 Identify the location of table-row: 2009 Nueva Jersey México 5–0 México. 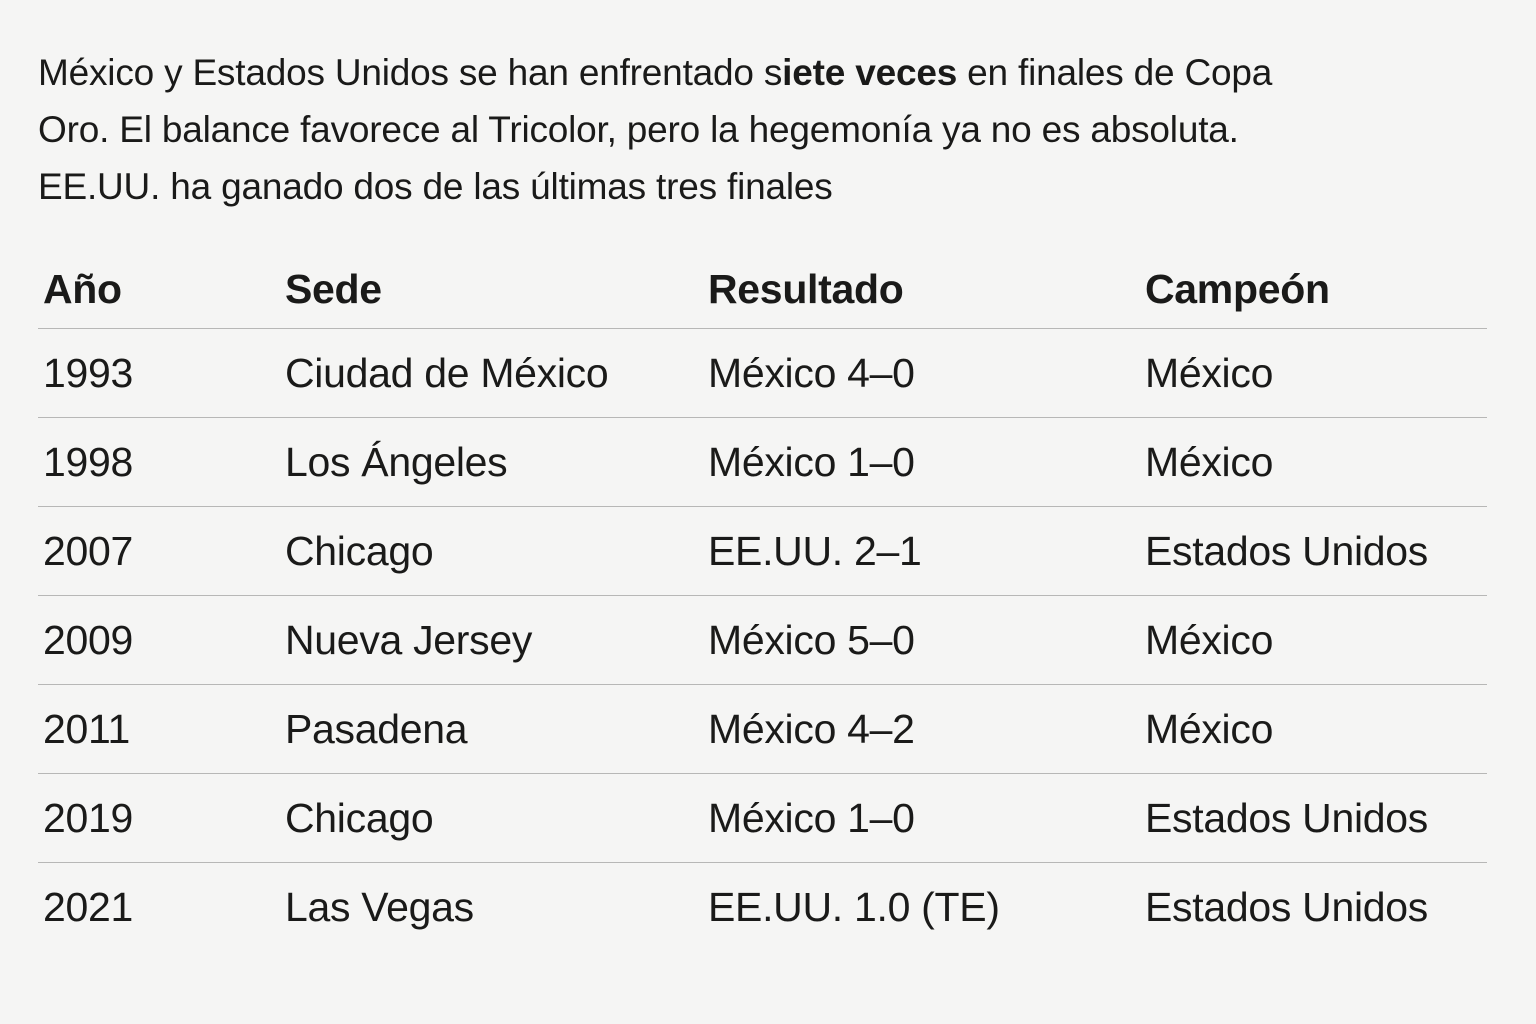
(762, 639).